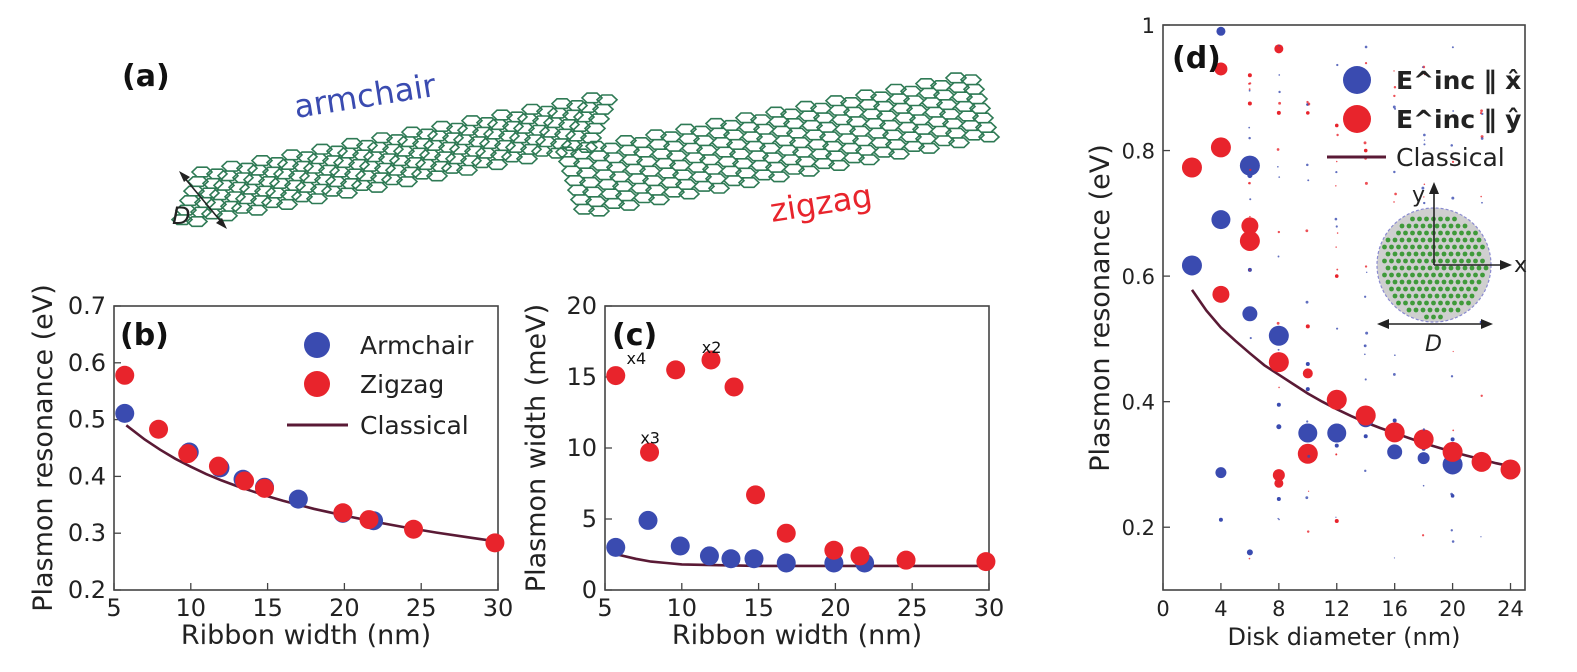 This screenshot has width=1577, height=672. What do you see at coordinates (414, 425) in the screenshot?
I see `legend-classical-text: Classical` at bounding box center [414, 425].